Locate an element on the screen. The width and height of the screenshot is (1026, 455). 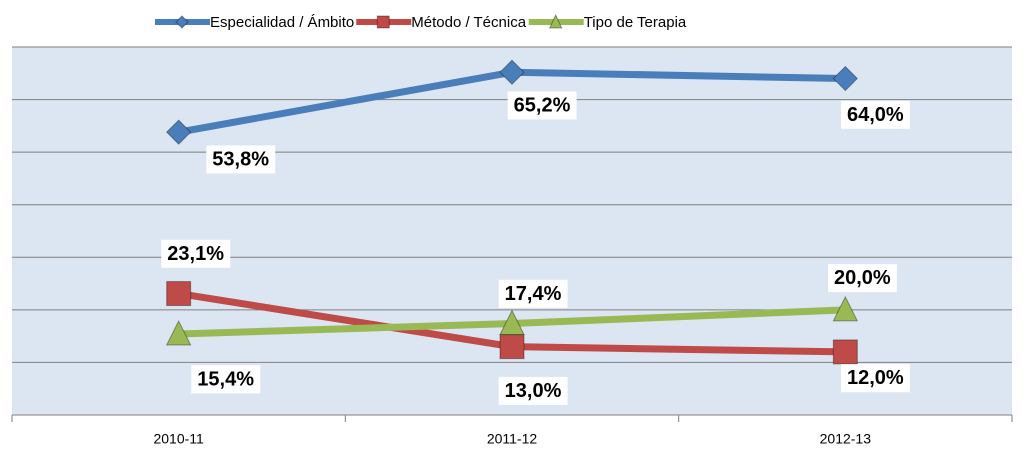
value-label-group: 12,0% is located at coordinates (875, 378).